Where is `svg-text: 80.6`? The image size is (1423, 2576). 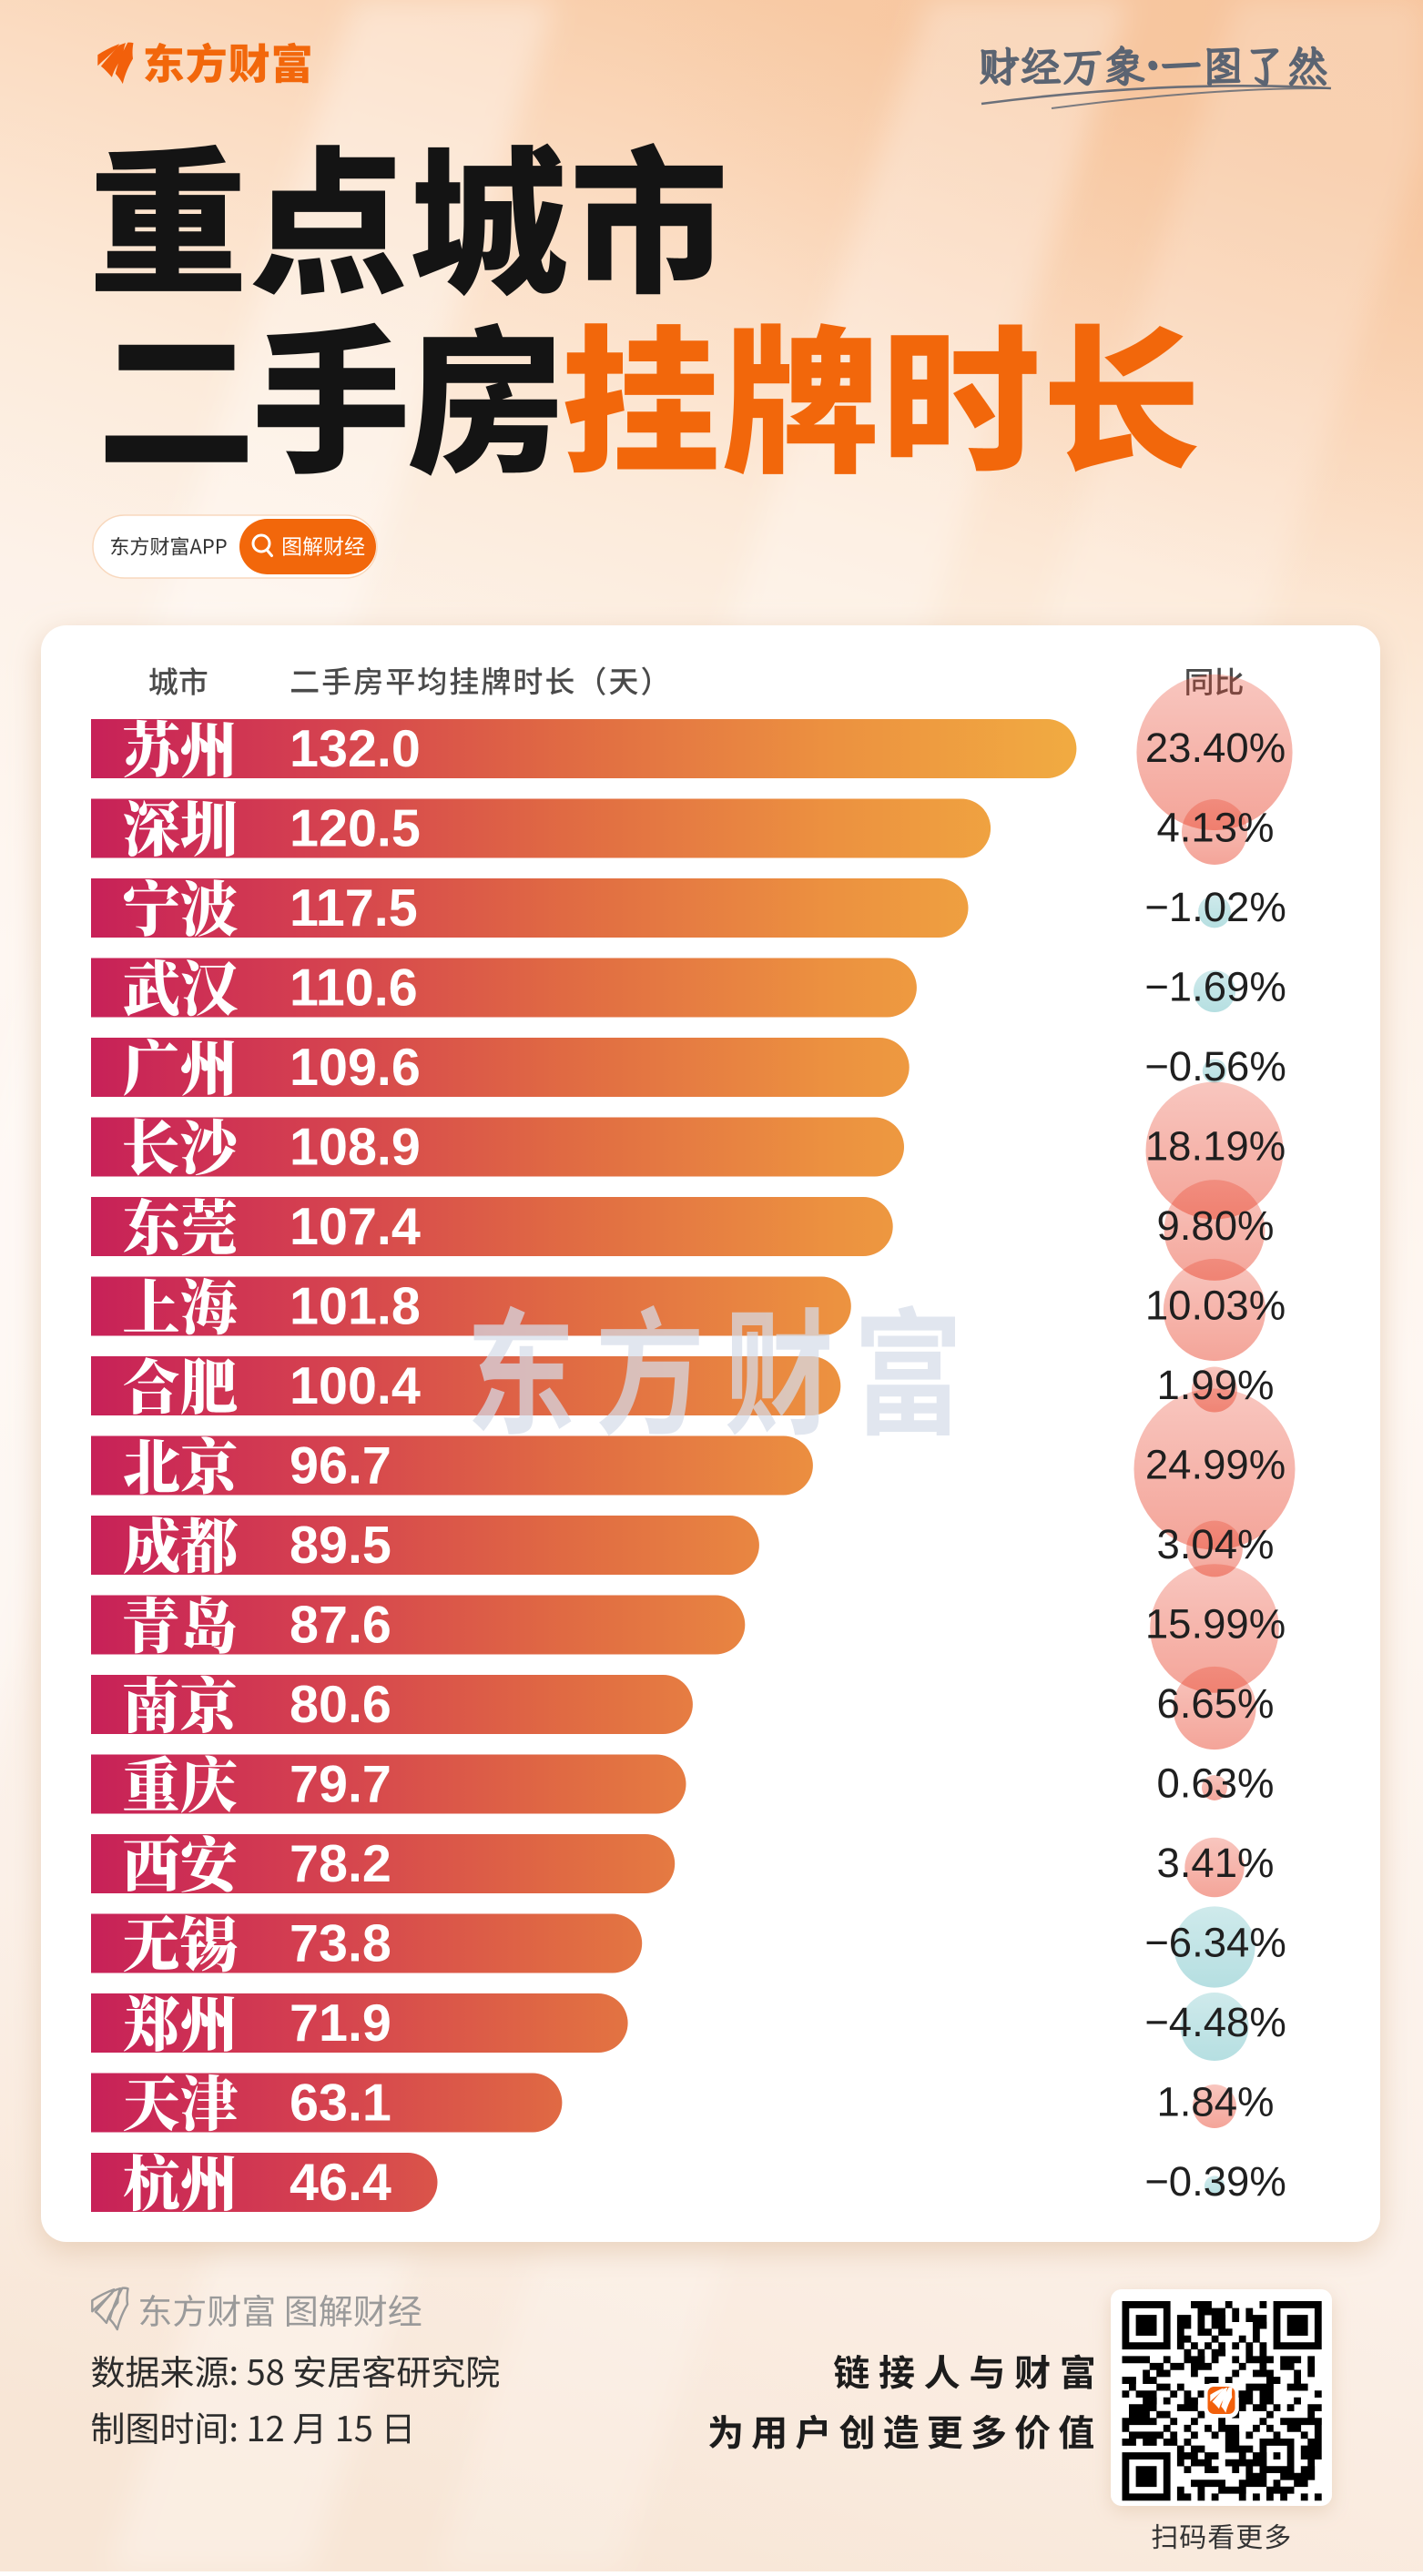
svg-text: 80.6 is located at coordinates (340, 1705).